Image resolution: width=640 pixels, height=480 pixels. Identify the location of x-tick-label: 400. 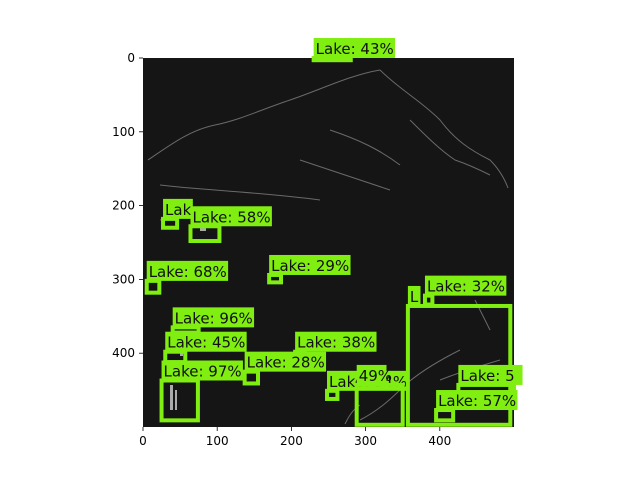
(439, 441).